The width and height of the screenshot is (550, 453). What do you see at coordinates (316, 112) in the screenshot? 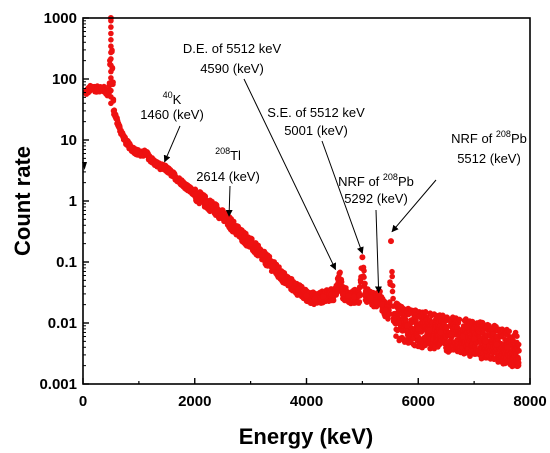
I see `annotation-title: S.E. of 5512 keV` at bounding box center [316, 112].